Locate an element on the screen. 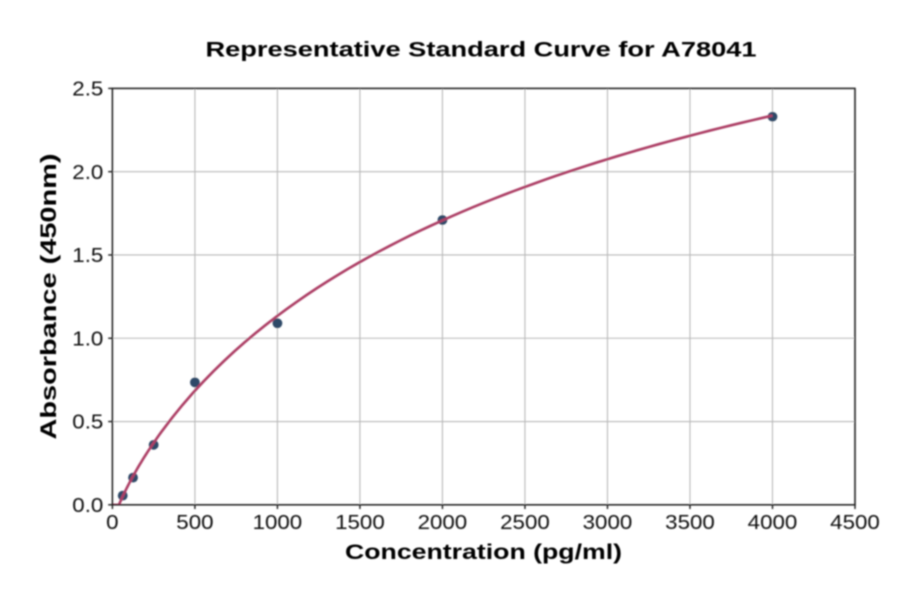 This screenshot has height=599, width=900. svg-text: 4000 is located at coordinates (773, 523).